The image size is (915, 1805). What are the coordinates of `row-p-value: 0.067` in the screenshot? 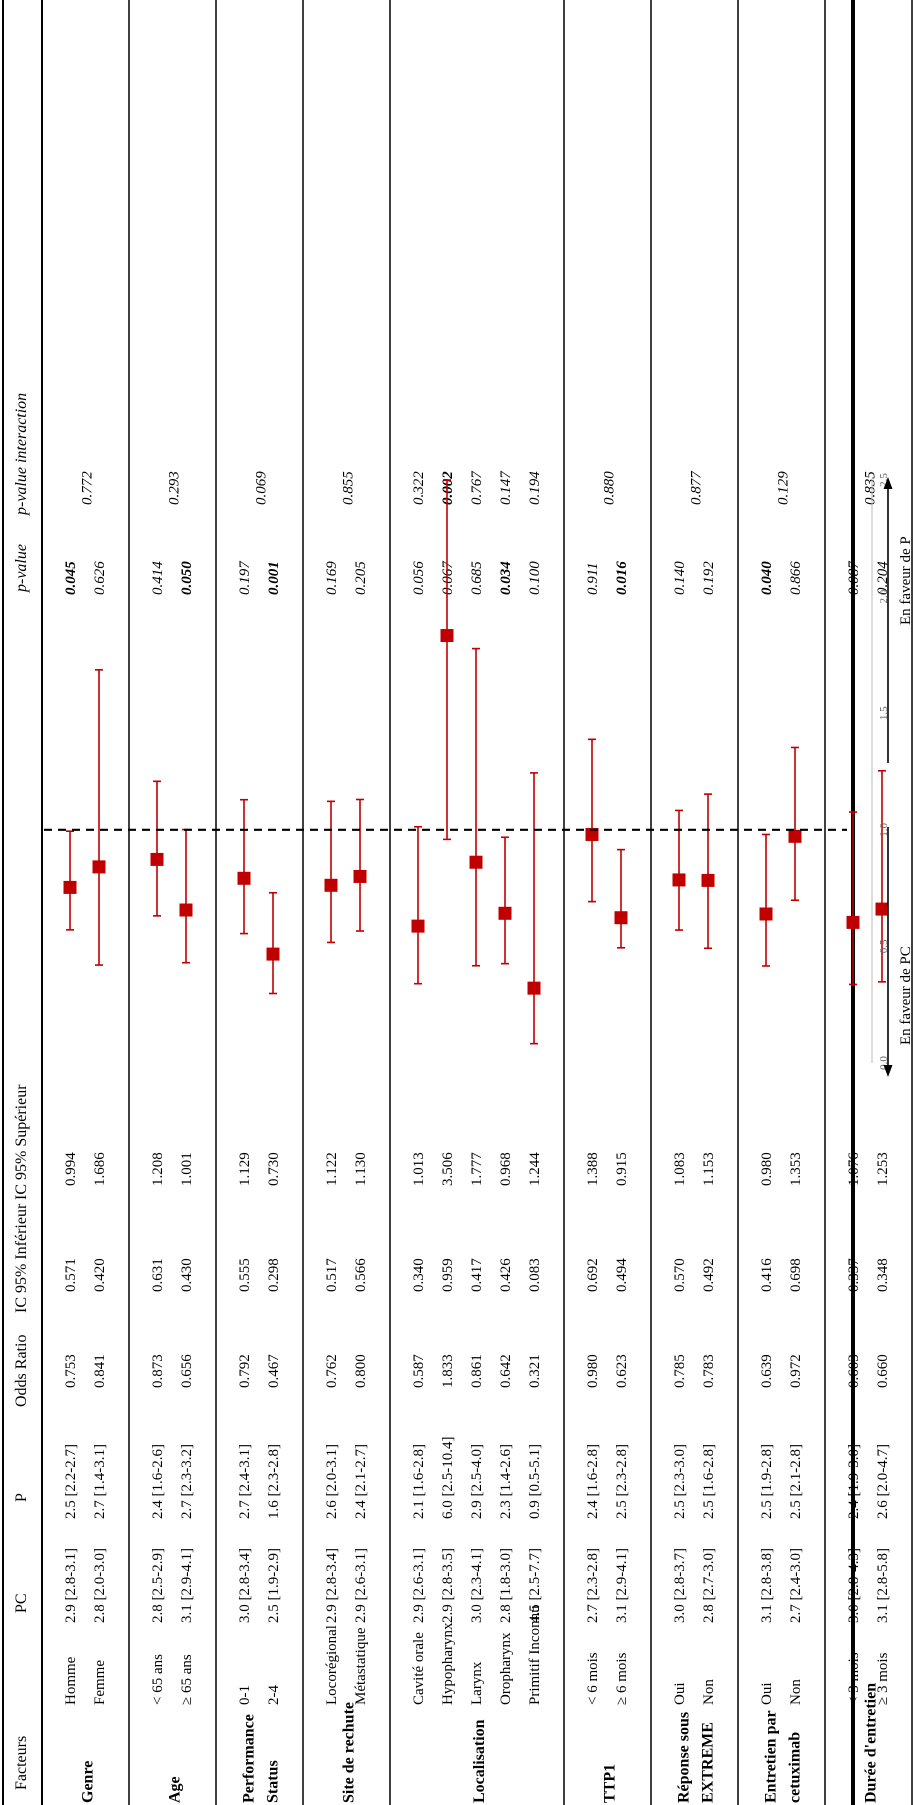 It's located at (448, 577).